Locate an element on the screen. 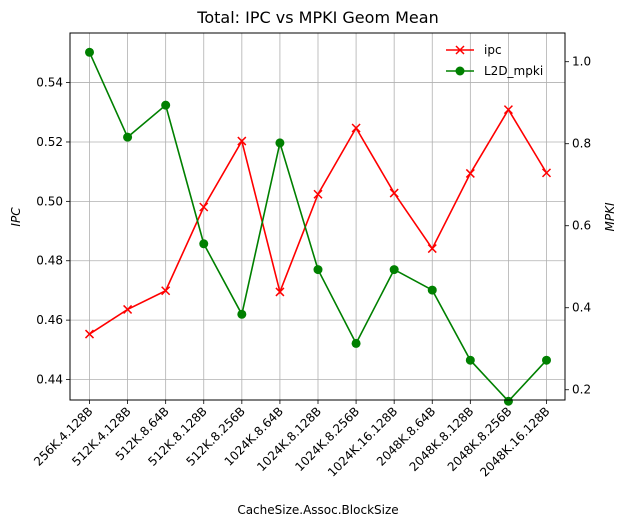  left-y-tick-label: 0.50 is located at coordinates (49, 201).